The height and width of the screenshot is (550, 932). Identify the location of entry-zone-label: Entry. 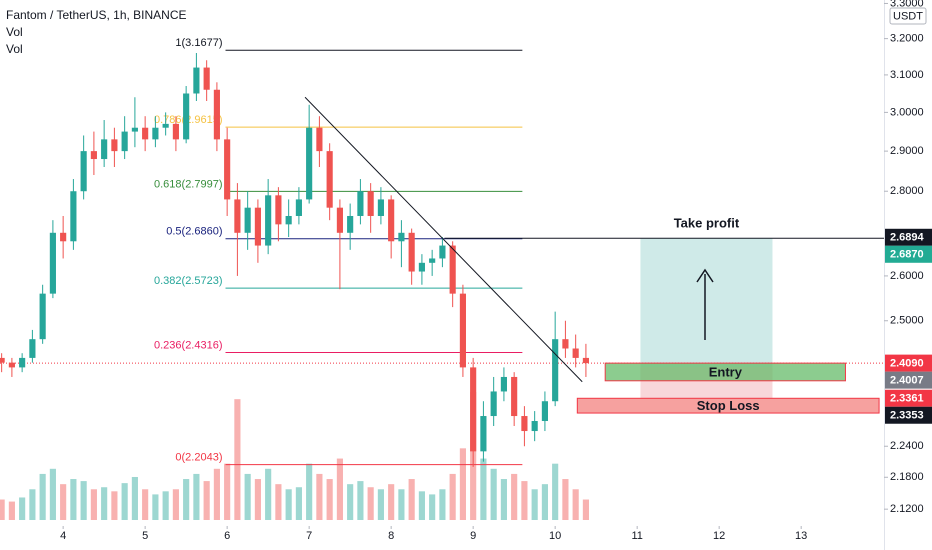
(726, 371).